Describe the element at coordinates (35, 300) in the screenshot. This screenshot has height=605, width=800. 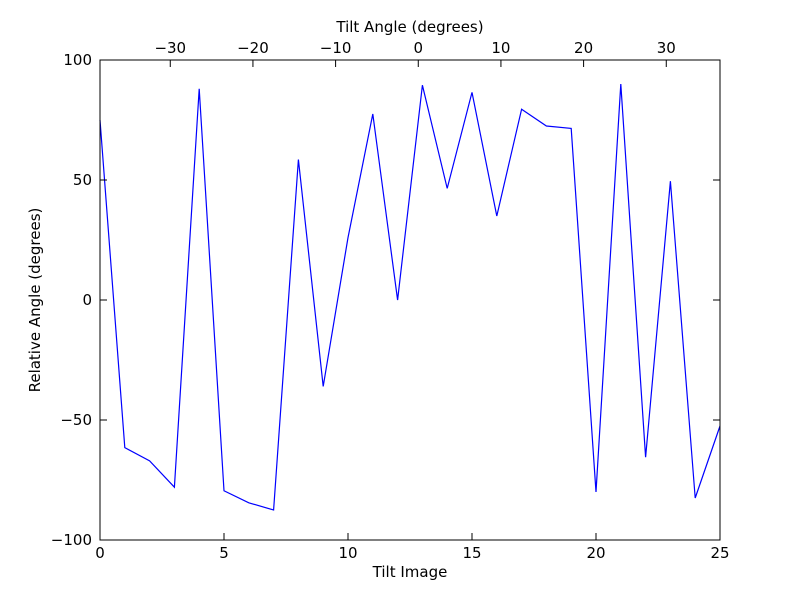
I see `y-axis-label: Relative Angle (degrees)` at that location.